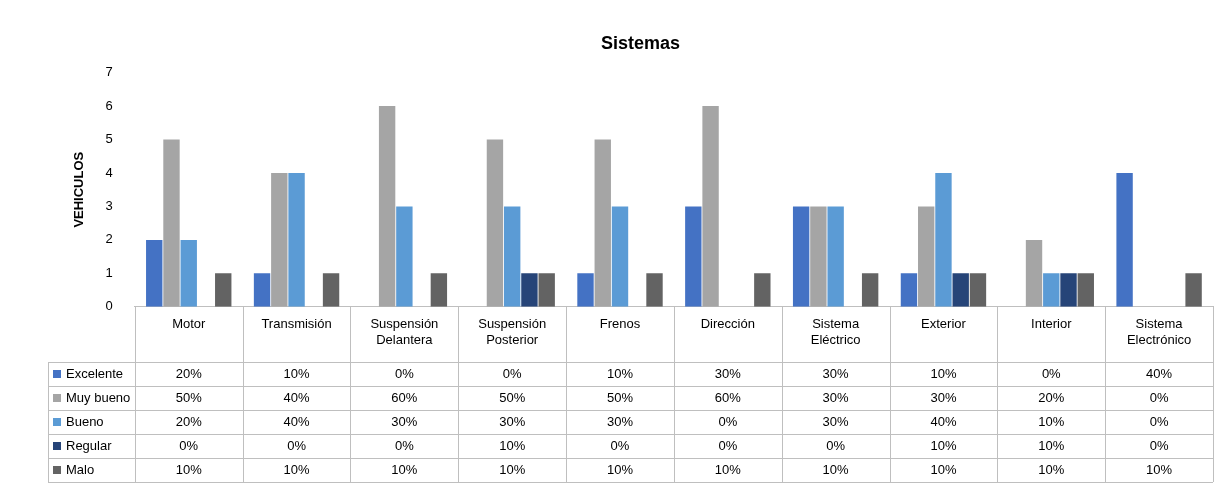 This screenshot has width=1231, height=494. Describe the element at coordinates (1052, 324) in the screenshot. I see `x-tick-label: Interior` at that location.